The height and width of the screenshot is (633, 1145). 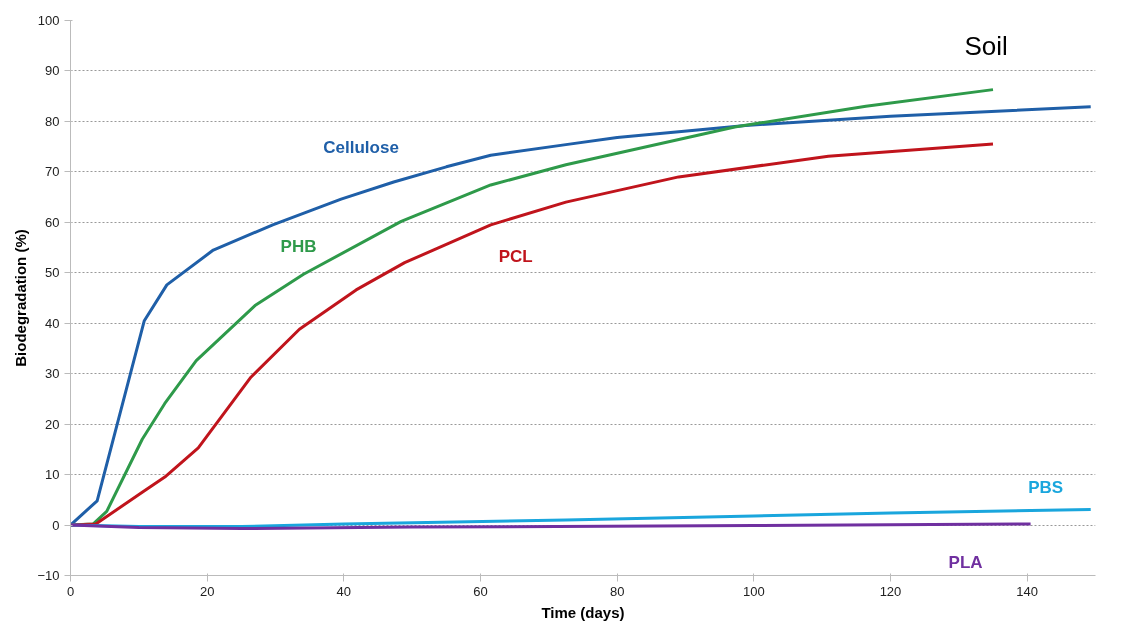 What do you see at coordinates (986, 45) in the screenshot?
I see `chart-title: Soil` at bounding box center [986, 45].